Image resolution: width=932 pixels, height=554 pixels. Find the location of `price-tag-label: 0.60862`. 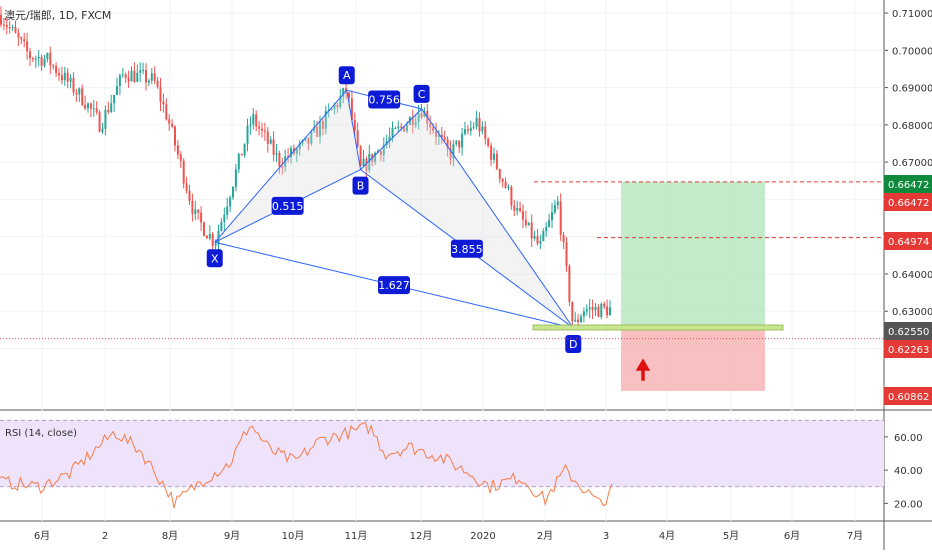

price-tag-label: 0.60862 is located at coordinates (908, 397).